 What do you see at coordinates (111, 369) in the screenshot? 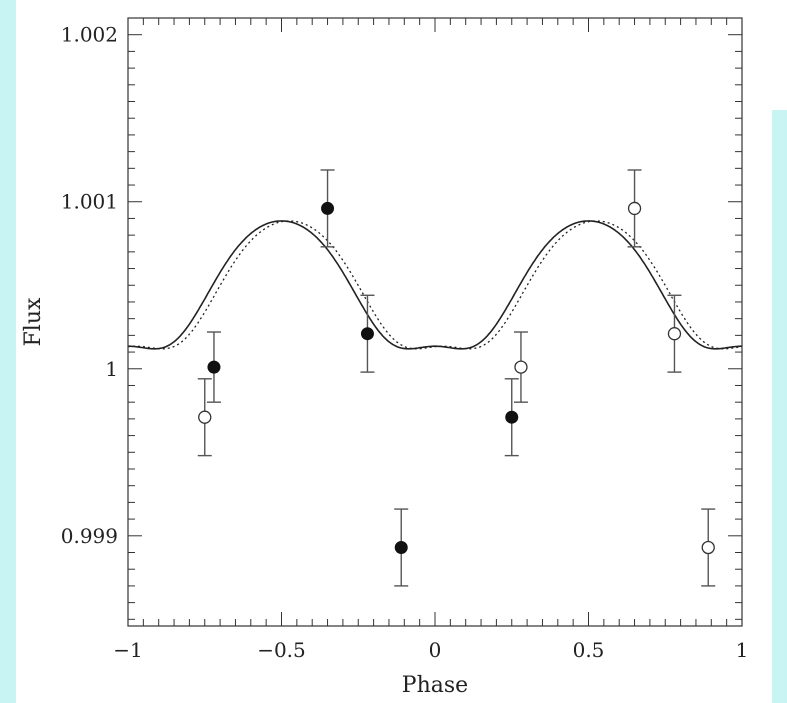
I see `y-tick-label: 1` at bounding box center [111, 369].